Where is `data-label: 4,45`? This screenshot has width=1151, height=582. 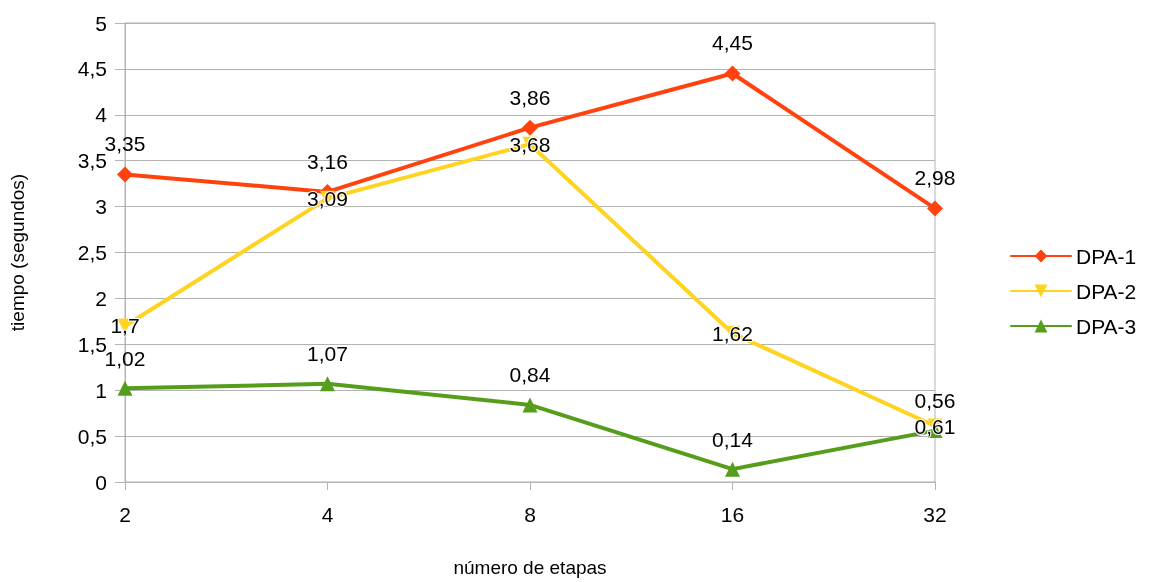
data-label: 4,45 is located at coordinates (732, 43).